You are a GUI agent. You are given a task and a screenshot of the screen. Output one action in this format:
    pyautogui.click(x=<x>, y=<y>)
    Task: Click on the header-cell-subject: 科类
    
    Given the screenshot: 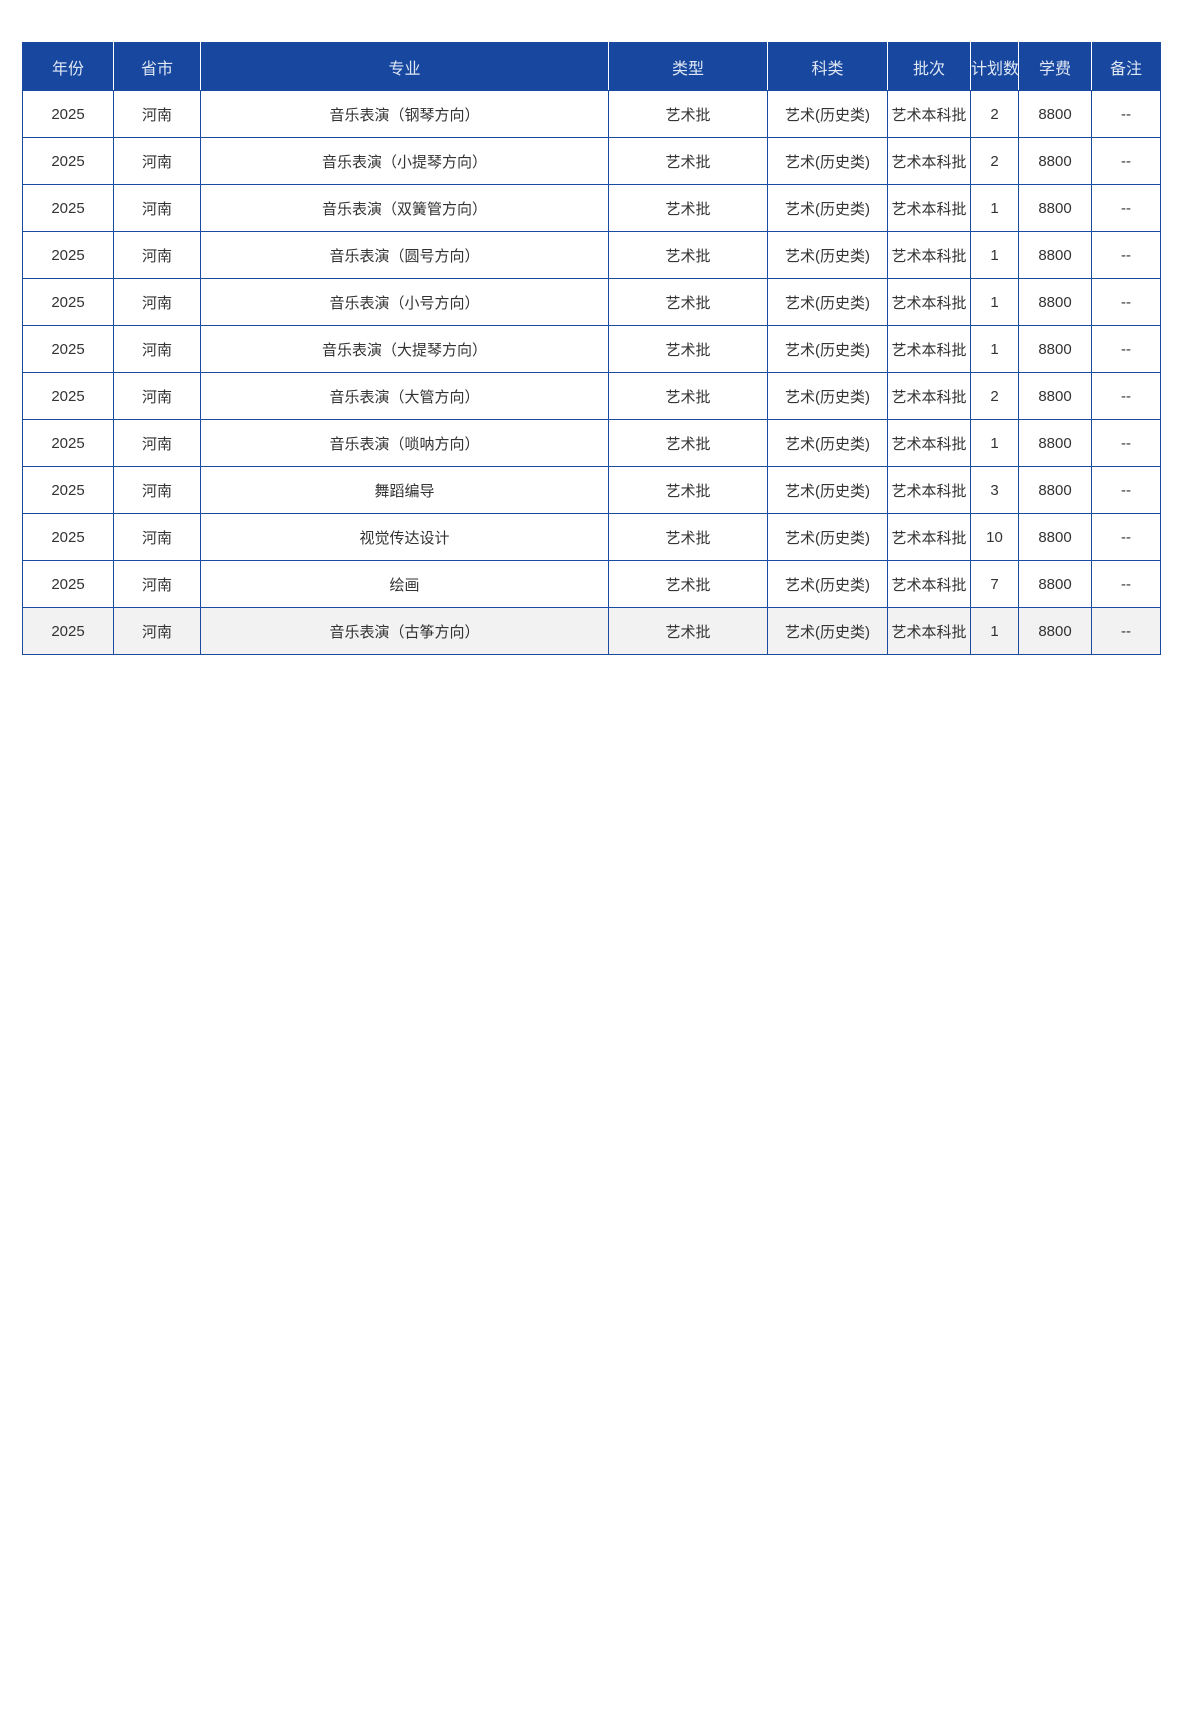 What is the action you would take?
    pyautogui.click(x=827, y=66)
    